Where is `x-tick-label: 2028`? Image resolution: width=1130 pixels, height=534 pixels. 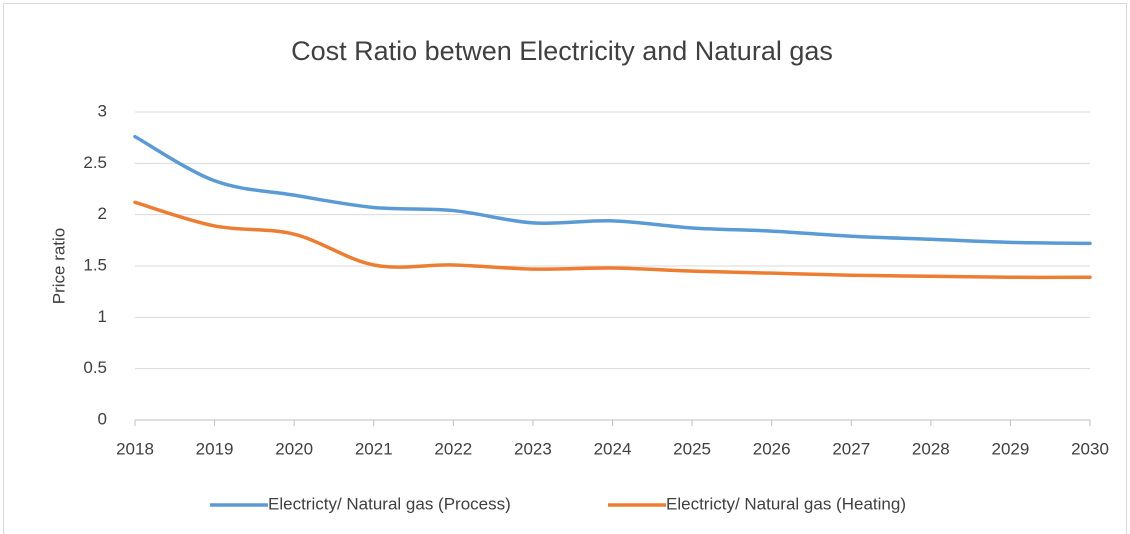
x-tick-label: 2028 is located at coordinates (931, 448).